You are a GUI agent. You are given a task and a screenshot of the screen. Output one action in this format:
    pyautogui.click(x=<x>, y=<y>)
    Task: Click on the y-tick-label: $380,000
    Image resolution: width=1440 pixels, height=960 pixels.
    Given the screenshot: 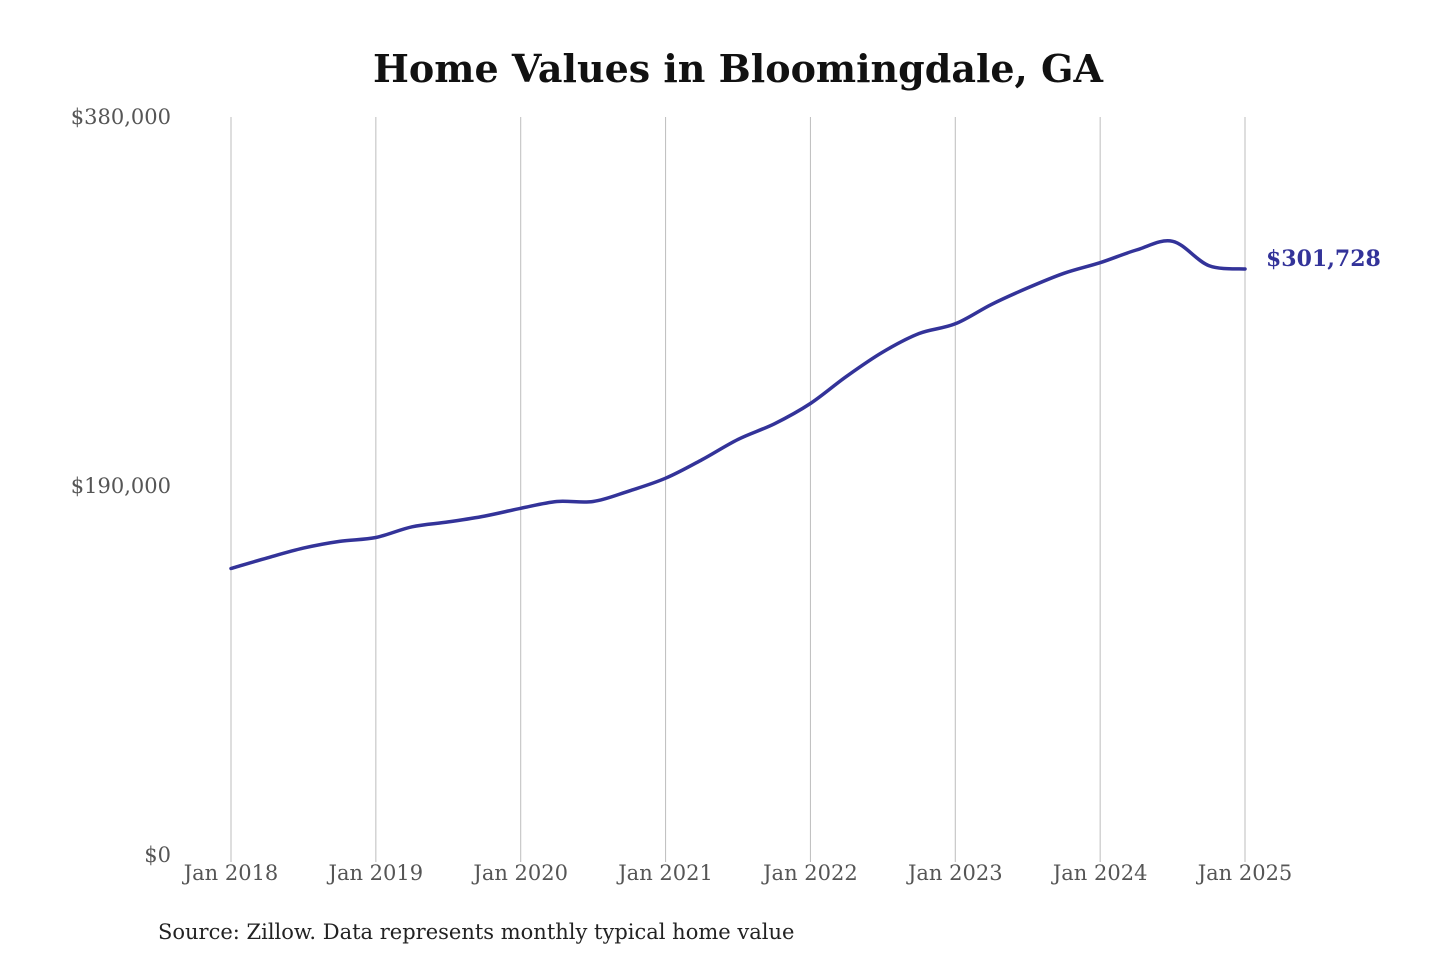 What is the action you would take?
    pyautogui.click(x=121, y=117)
    